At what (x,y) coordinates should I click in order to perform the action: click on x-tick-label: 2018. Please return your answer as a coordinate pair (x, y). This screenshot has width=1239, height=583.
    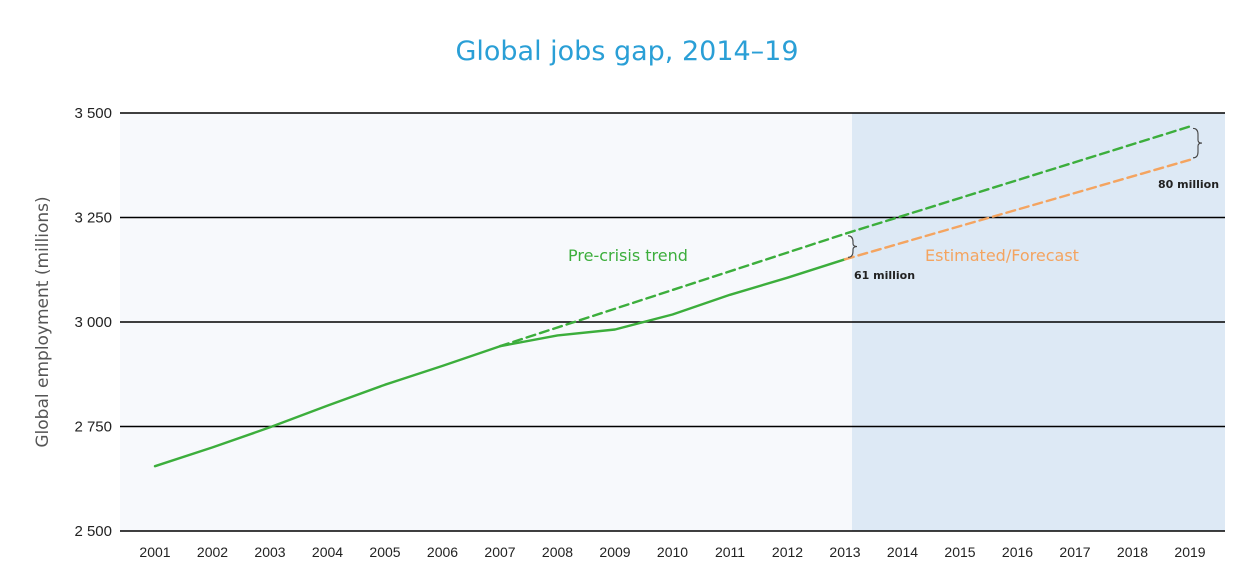
    Looking at the image, I should click on (1132, 552).